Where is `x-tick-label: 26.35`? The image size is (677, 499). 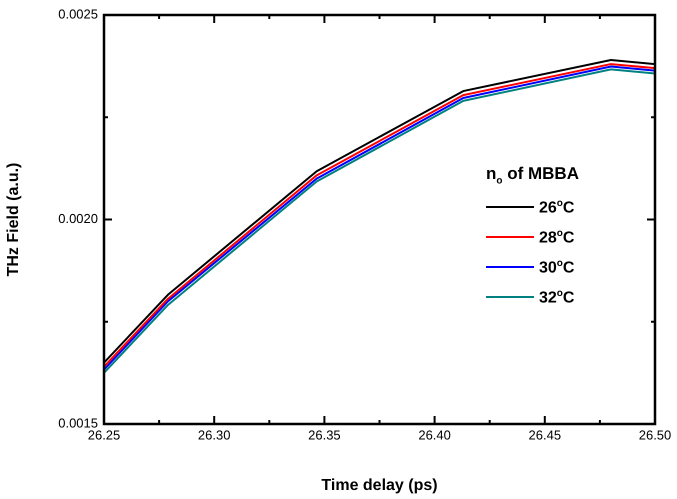
x-tick-label: 26.35 is located at coordinates (324, 434).